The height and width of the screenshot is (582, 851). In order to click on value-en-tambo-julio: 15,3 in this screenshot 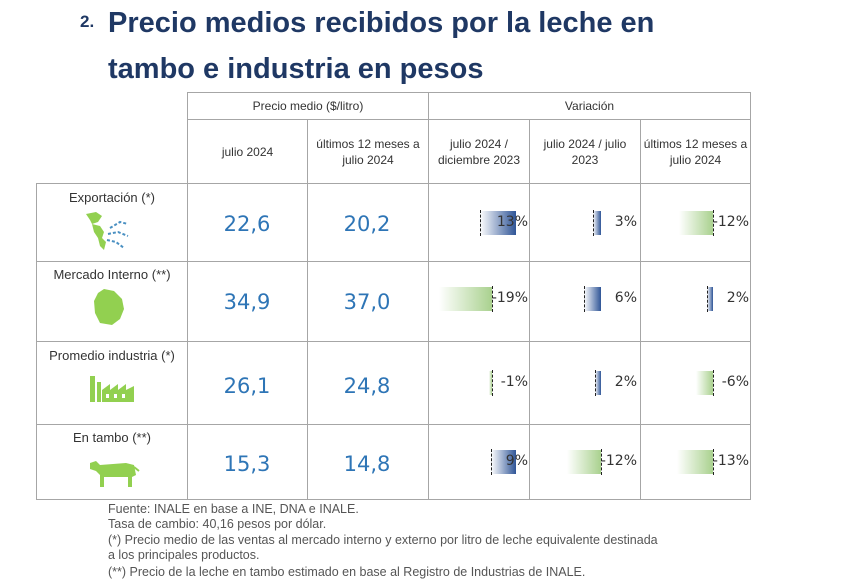, I will do `click(247, 464)`.